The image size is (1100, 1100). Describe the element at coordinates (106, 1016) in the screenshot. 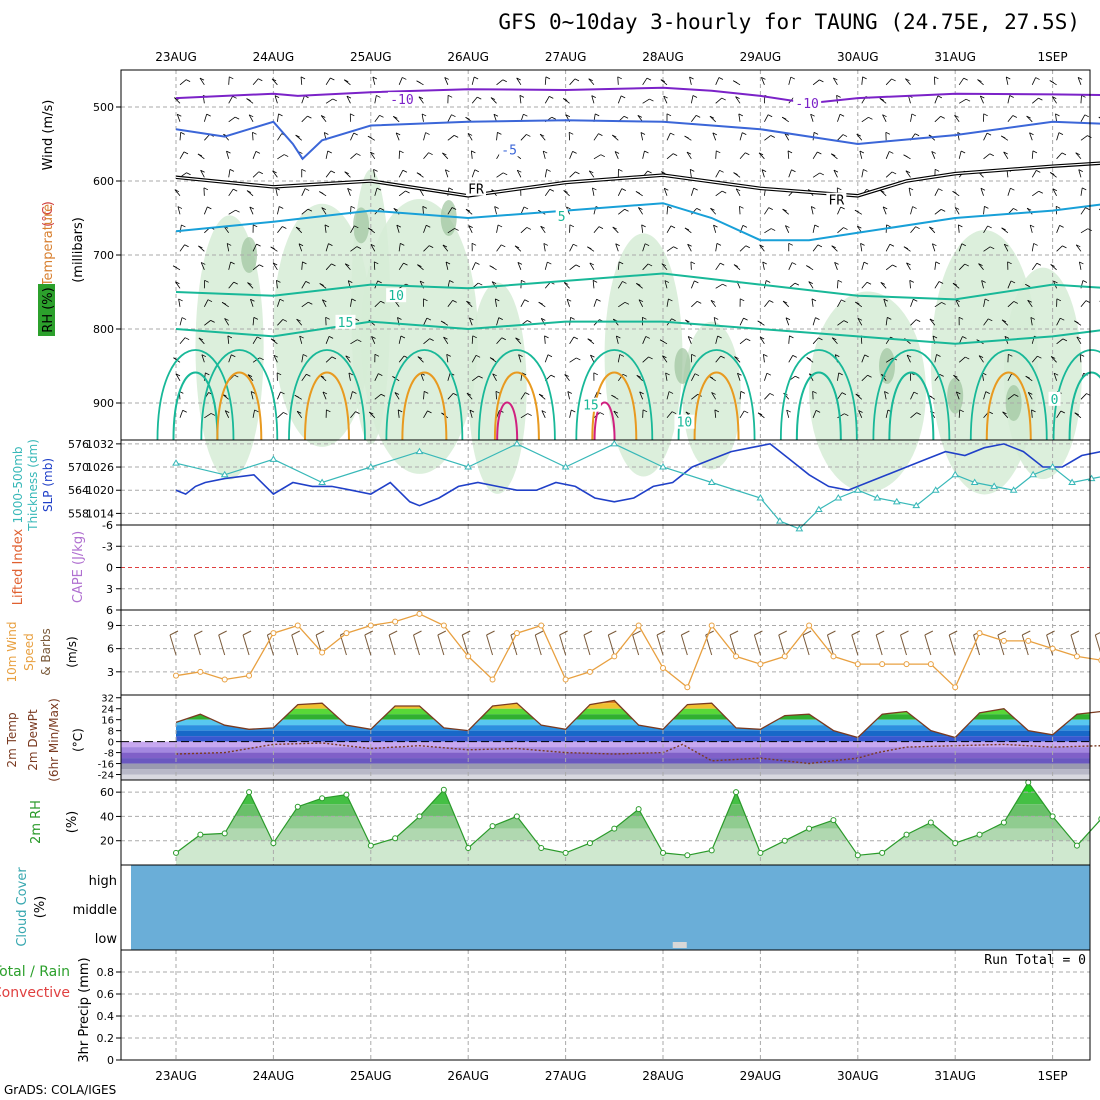

I see `y-tick-label: 0.4` at that location.